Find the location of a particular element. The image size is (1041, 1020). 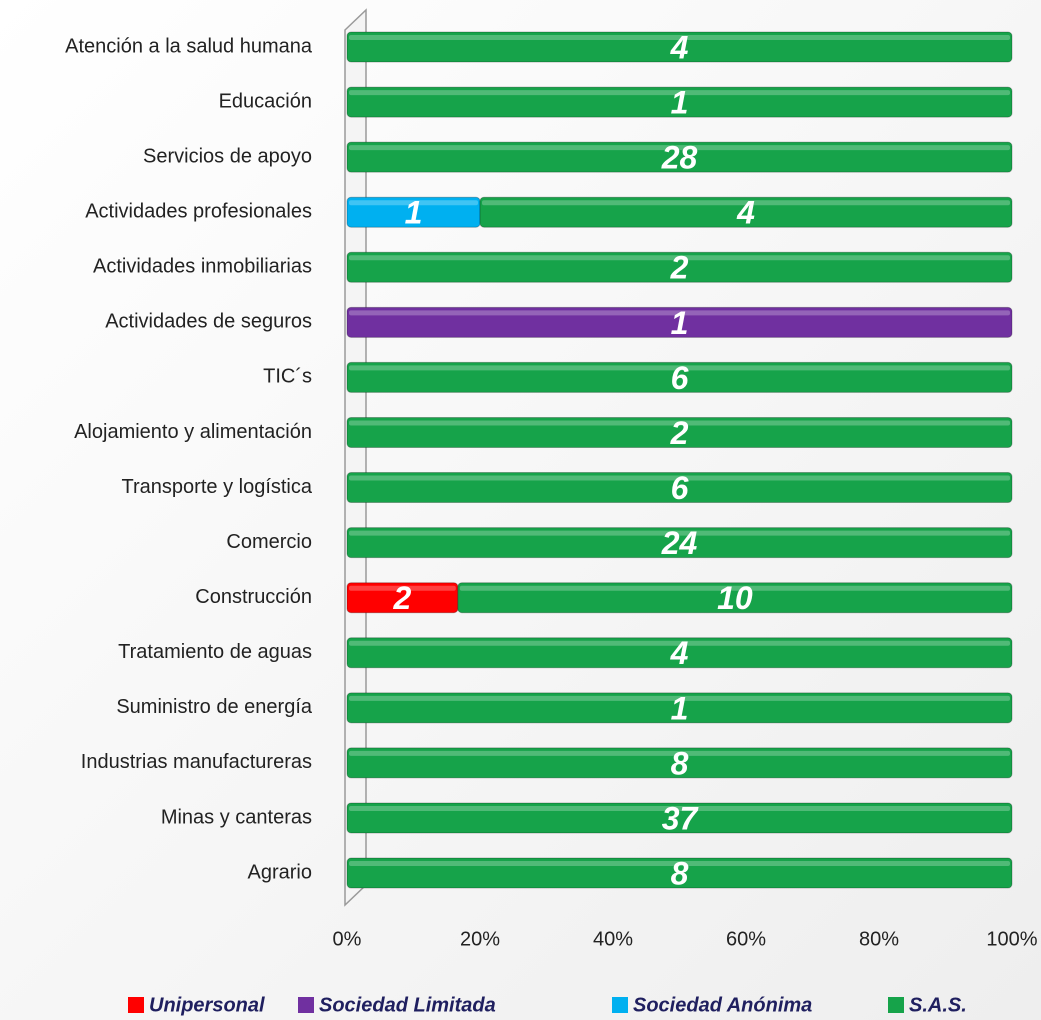

category-label: Tratamiento de aguas is located at coordinates (215, 652).